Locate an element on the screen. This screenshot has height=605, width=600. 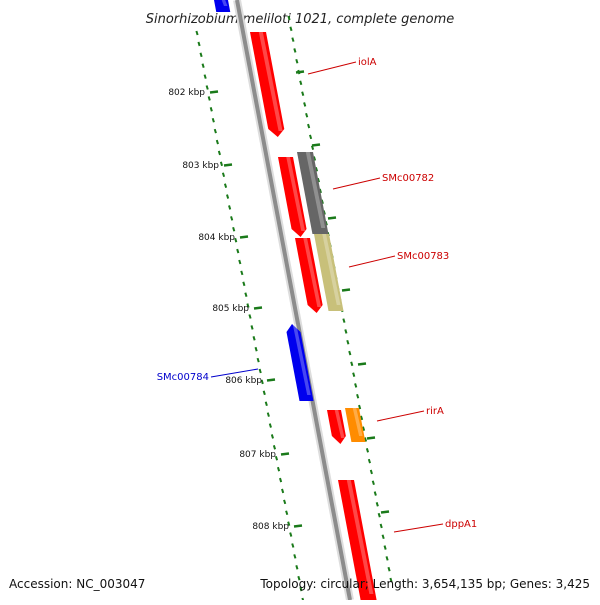
gene-dppA1-body is located at coordinates (357, 540).